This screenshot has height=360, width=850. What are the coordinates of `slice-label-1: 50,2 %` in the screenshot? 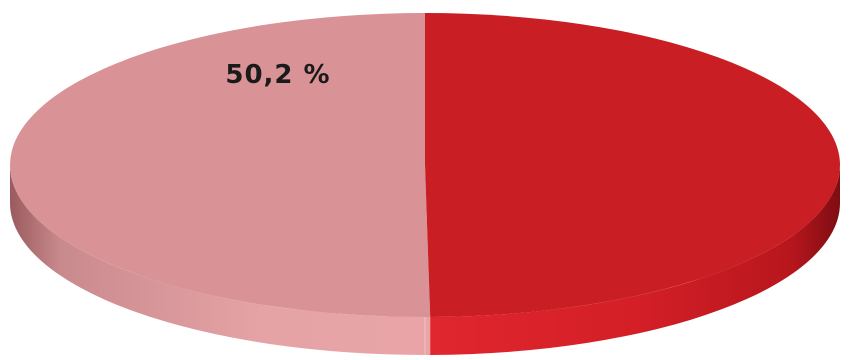 It's located at (277, 75).